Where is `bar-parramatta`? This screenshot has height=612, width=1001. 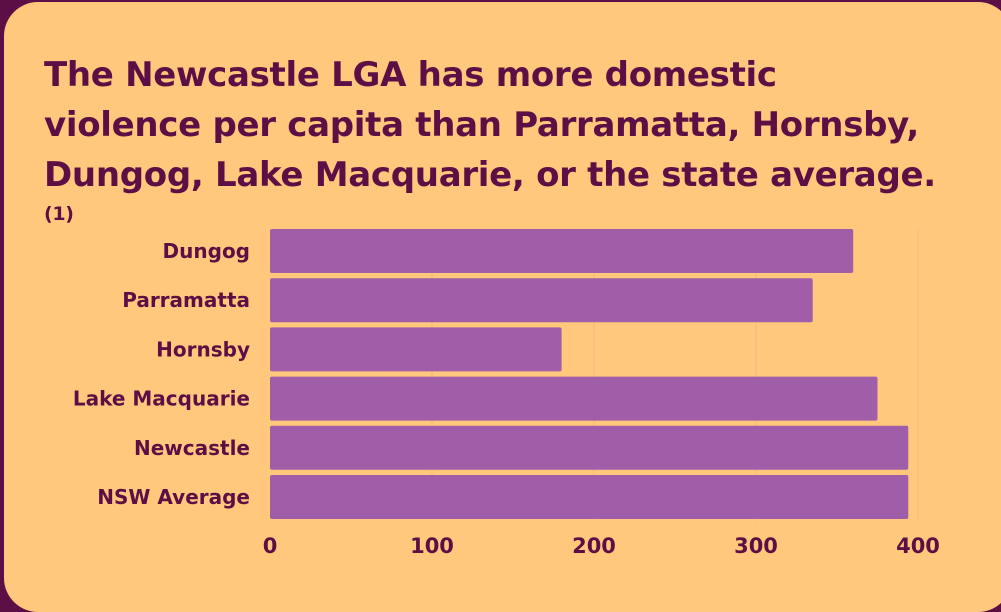 bar-parramatta is located at coordinates (541, 300).